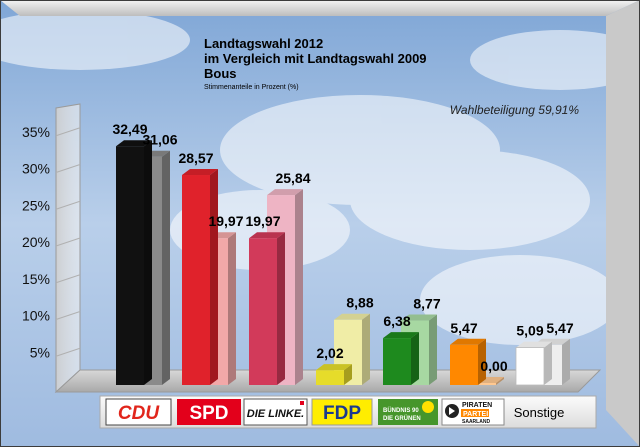  I want to click on logo-piraten: PIRATEN PARTEI SAARLAND, so click(473, 412).